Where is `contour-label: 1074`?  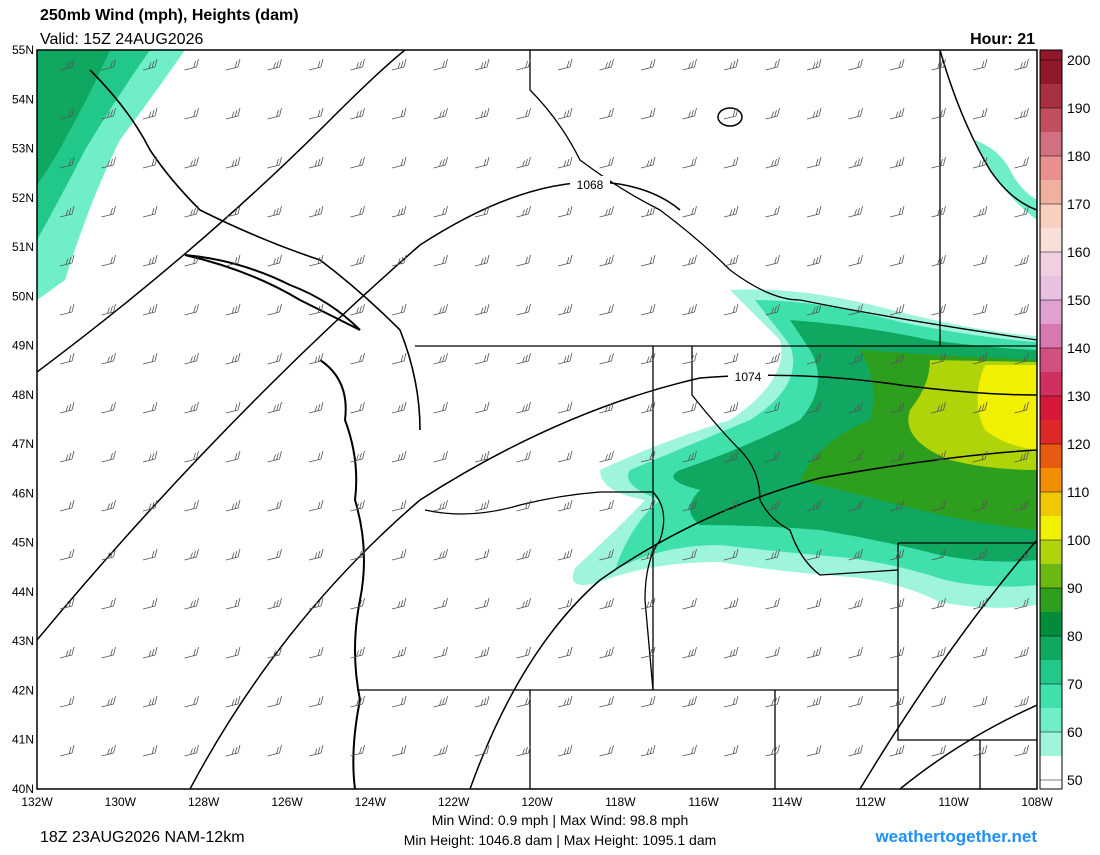
contour-label: 1074 is located at coordinates (748, 377).